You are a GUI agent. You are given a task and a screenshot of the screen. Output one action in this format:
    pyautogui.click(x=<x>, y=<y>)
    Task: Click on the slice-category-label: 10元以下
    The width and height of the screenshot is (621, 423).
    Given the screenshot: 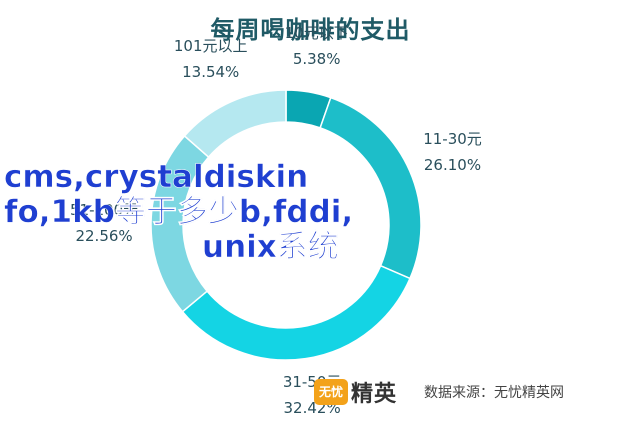 What is the action you would take?
    pyautogui.click(x=316, y=32)
    